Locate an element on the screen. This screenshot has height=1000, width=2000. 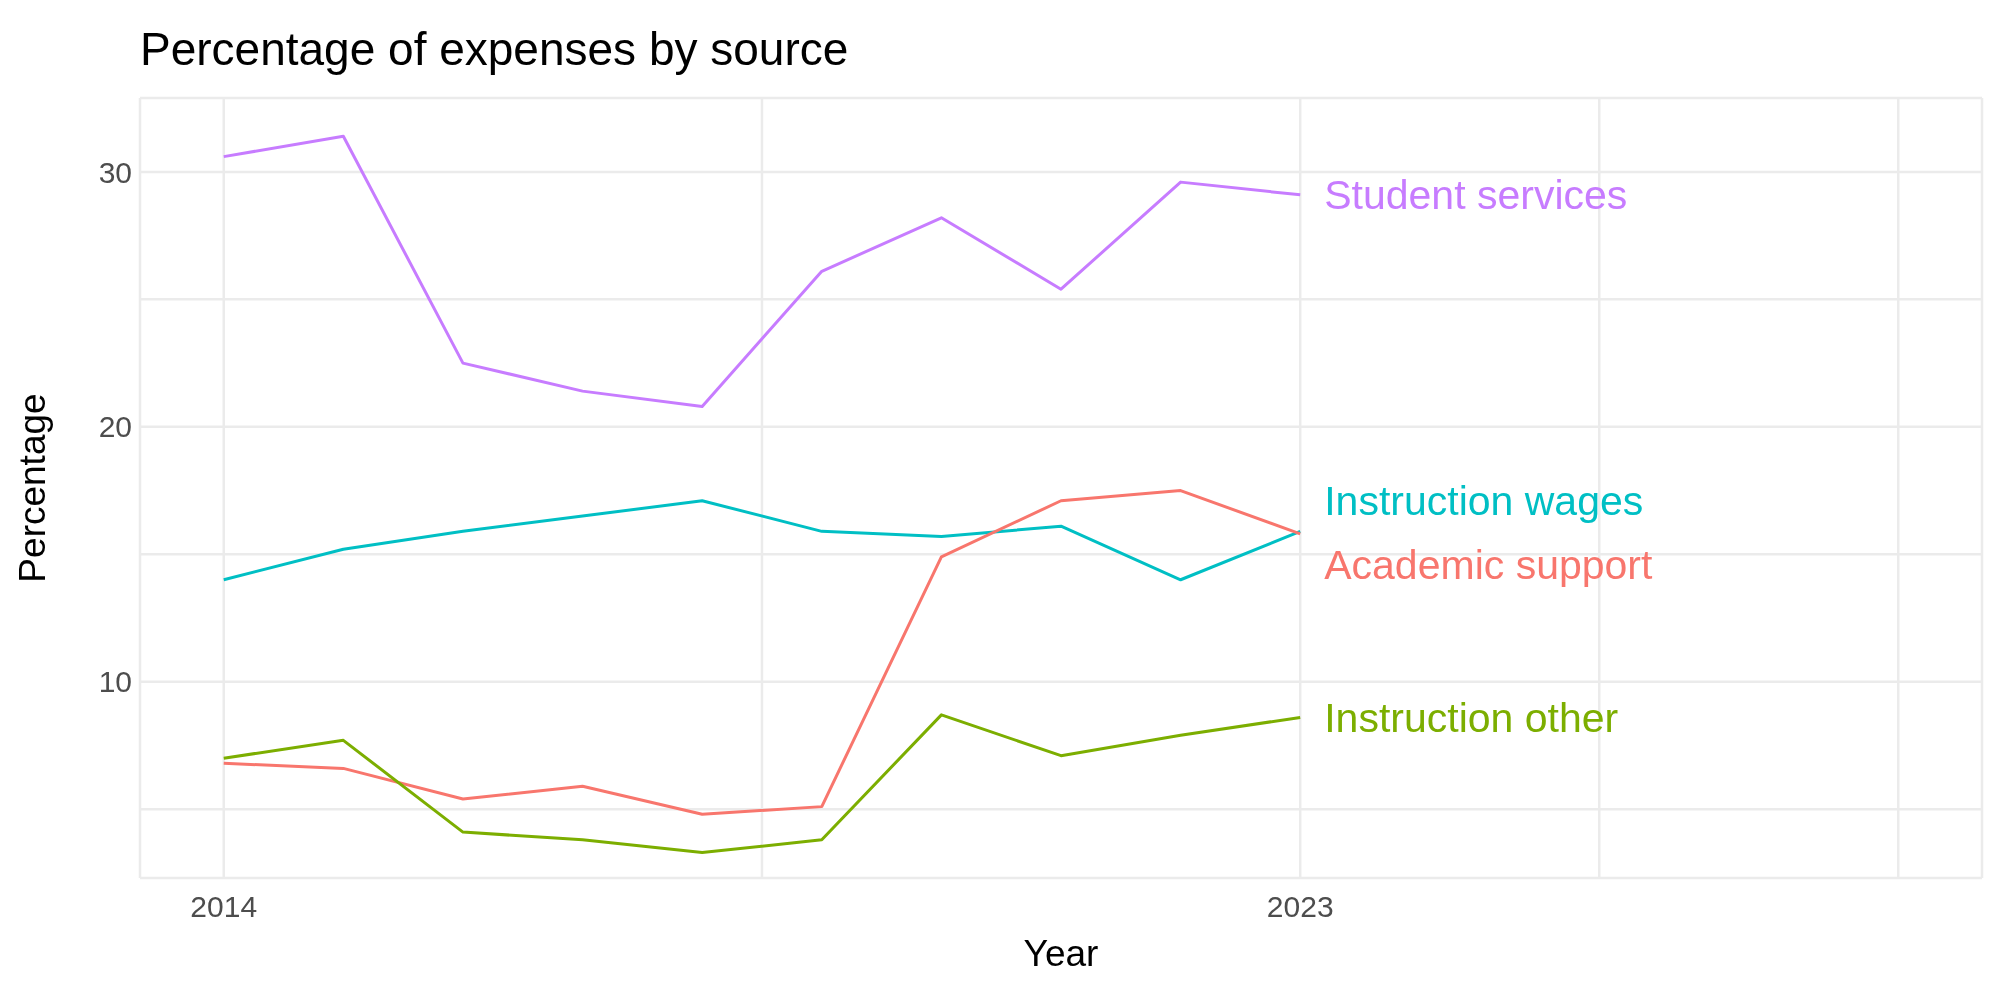
y-tick-label: 20 is located at coordinates (115, 427).